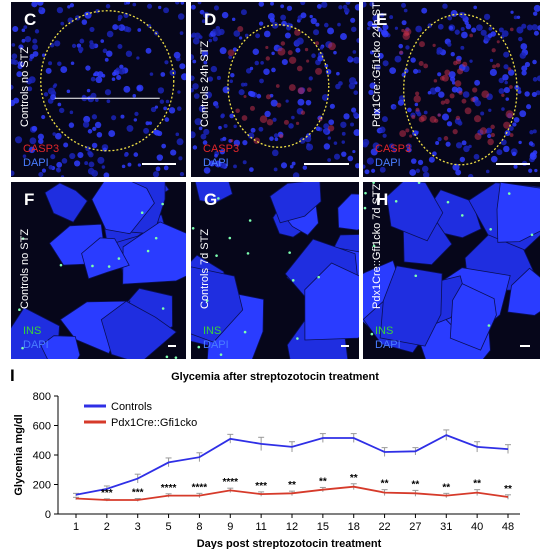  What do you see at coordinates (12, 375) in the screenshot?
I see `figure-letter: I` at bounding box center [12, 375].